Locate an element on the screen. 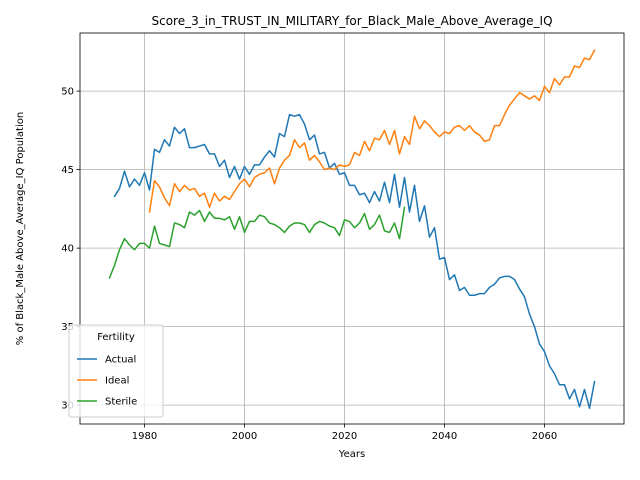 The width and height of the screenshot is (640, 480). x-tick-label: 2000 is located at coordinates (244, 436).